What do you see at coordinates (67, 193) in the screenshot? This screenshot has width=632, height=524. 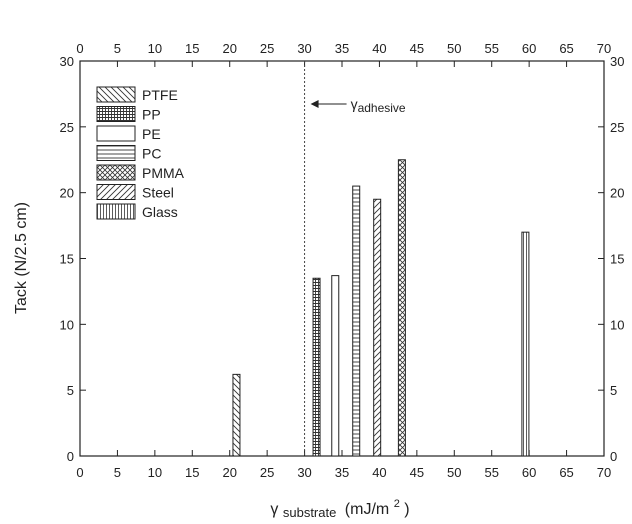 I see `y-tick-label-left: 20` at bounding box center [67, 193].